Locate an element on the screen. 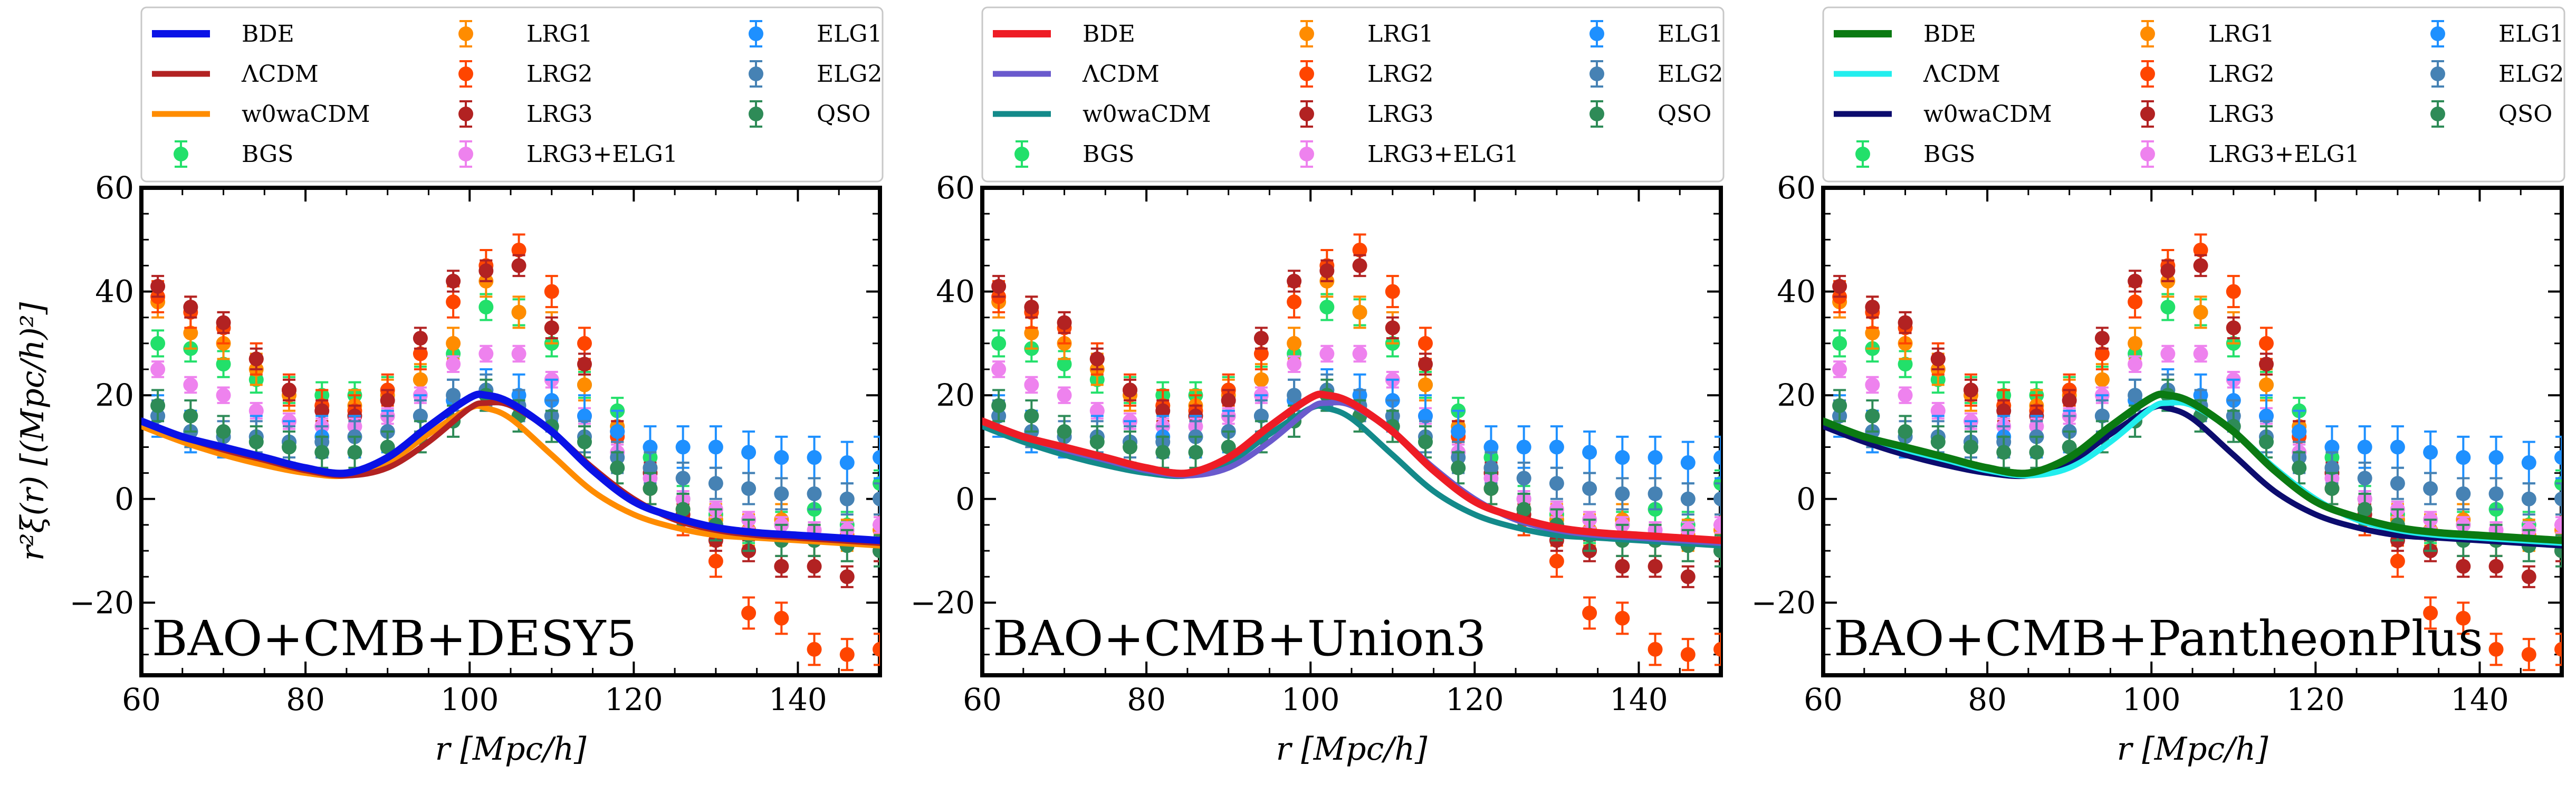  x-tick-label: 140 is located at coordinates (798, 699).